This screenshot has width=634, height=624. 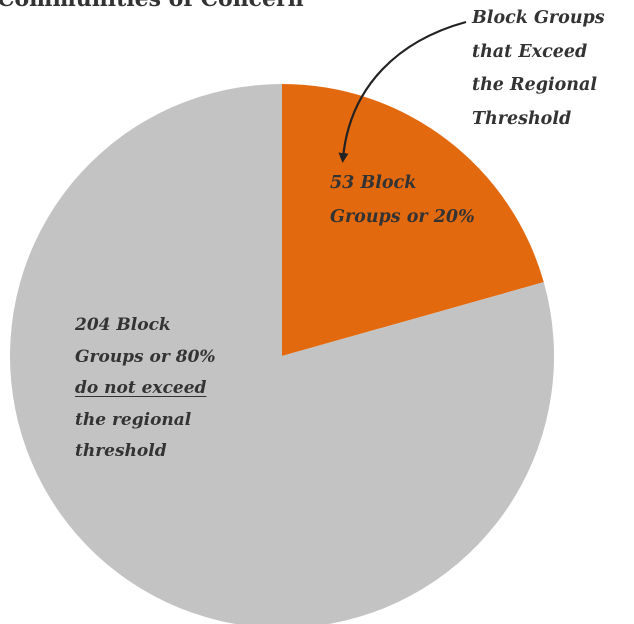 I want to click on data-label-line: Groups or 20%, so click(x=402, y=217).